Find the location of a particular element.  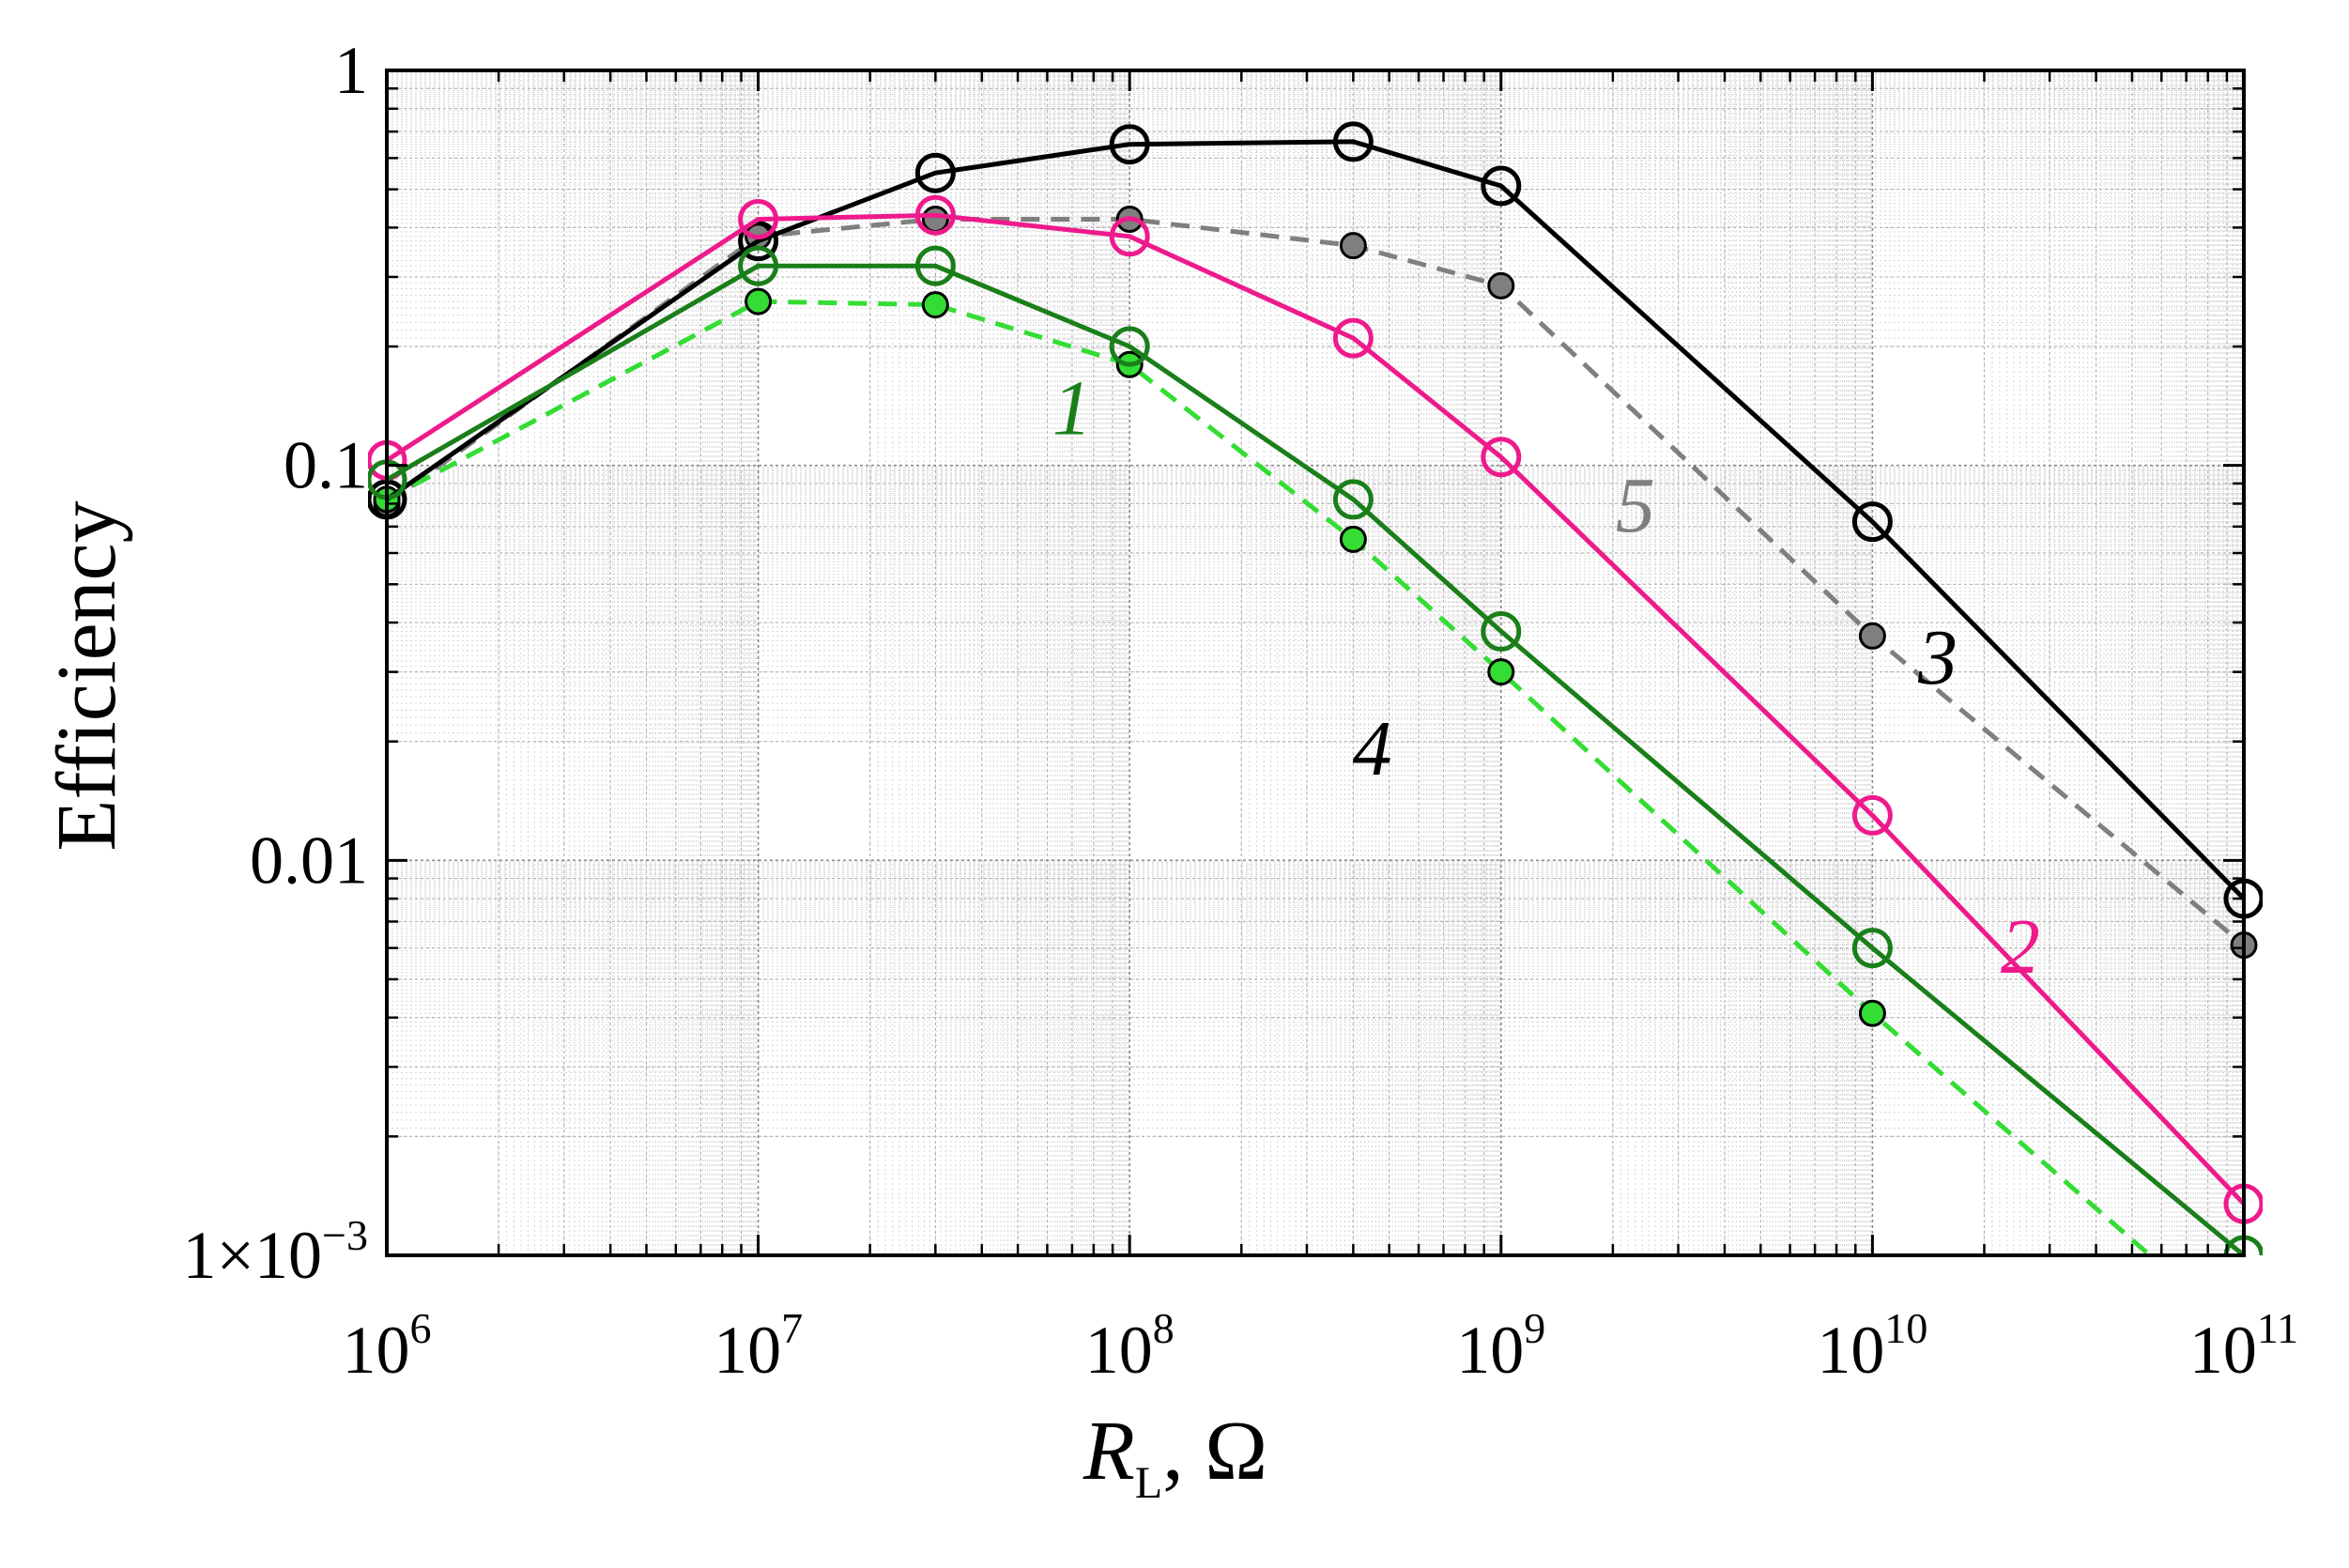

x-axis-label: RL, Ω is located at coordinates (1175, 1457).